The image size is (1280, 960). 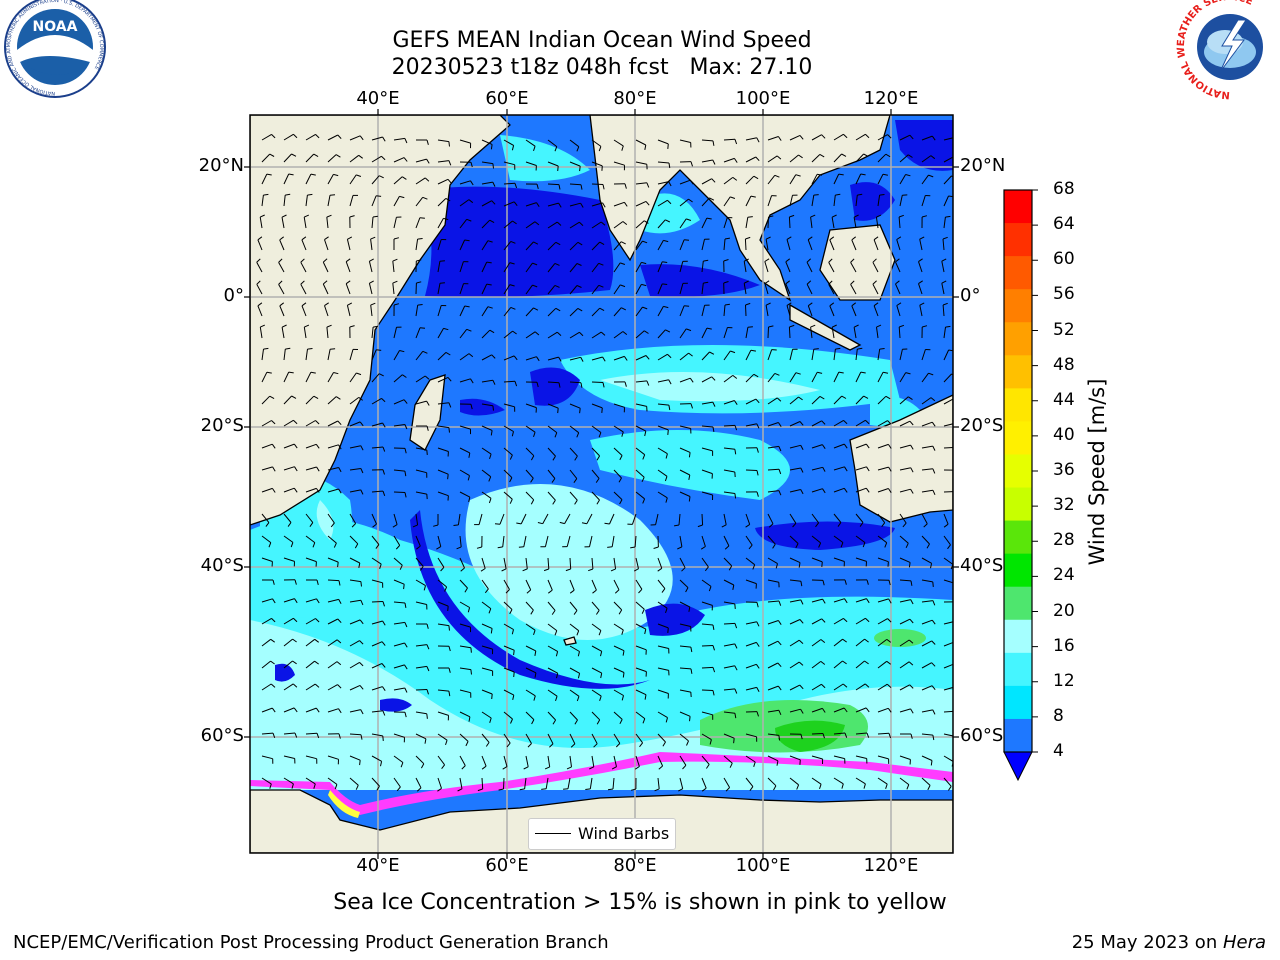 What do you see at coordinates (55, 27) in the screenshot?
I see `noaa-logo-text: NOAA` at bounding box center [55, 27].